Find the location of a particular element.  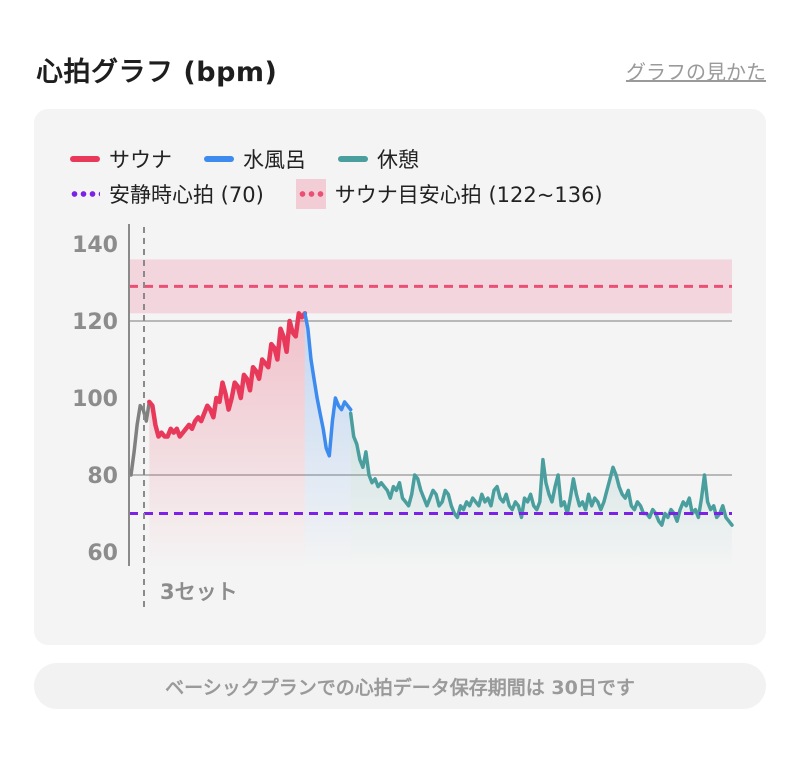

legend-item-resting-hr: 安静時心拍 (70) is located at coordinates (167, 194).